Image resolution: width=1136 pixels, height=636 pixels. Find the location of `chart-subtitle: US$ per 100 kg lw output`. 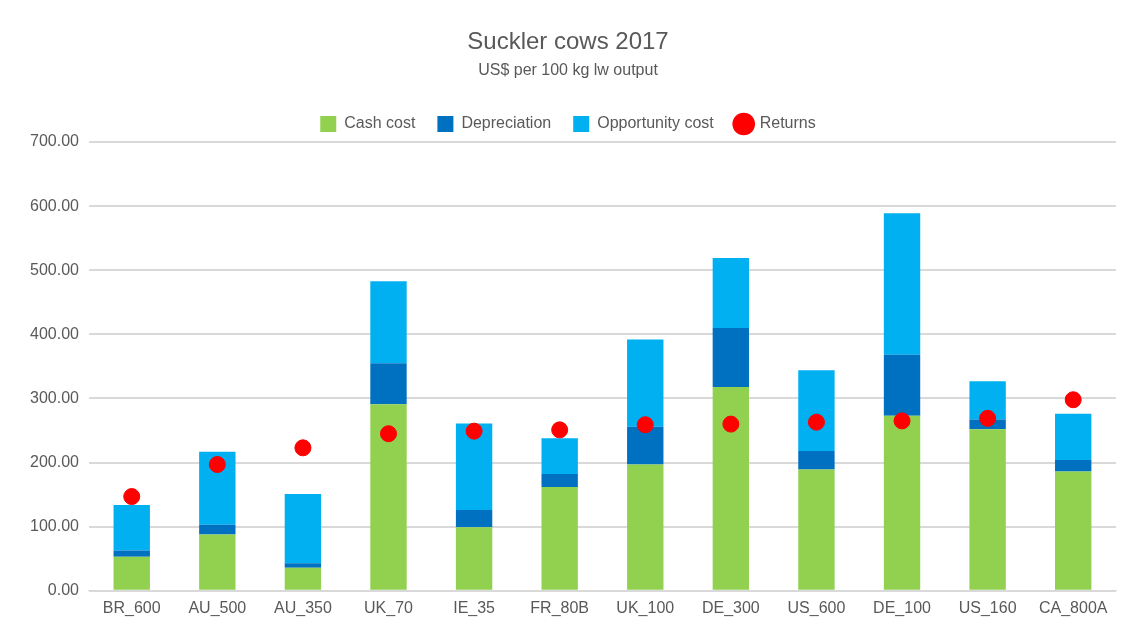

chart-subtitle: US$ per 100 kg lw output is located at coordinates (568, 69).